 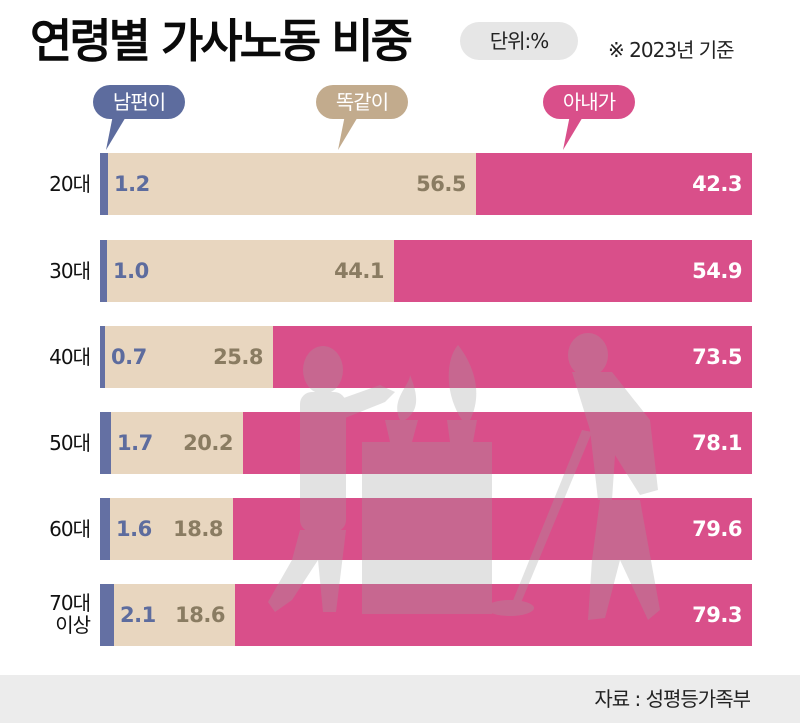 I want to click on value-wife: 78.1, so click(x=717, y=443).